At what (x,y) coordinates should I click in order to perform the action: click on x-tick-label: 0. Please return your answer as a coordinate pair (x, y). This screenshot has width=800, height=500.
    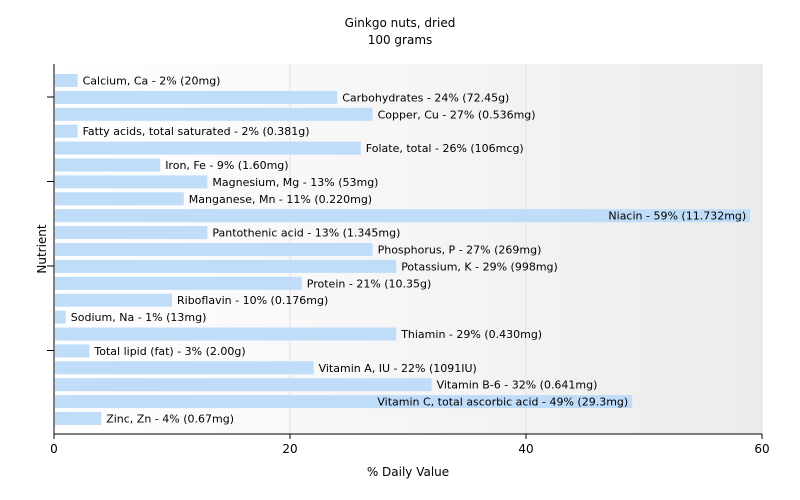
    Looking at the image, I should click on (54, 449).